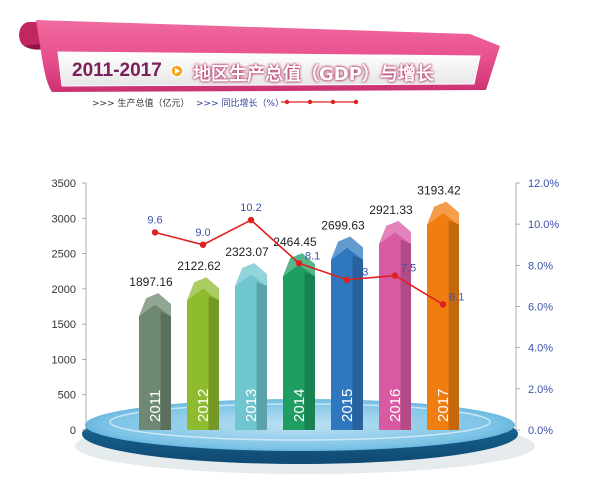 This screenshot has width=600, height=490. I want to click on title-main: 地区生产总值（GDP）与增长, so click(313, 74).